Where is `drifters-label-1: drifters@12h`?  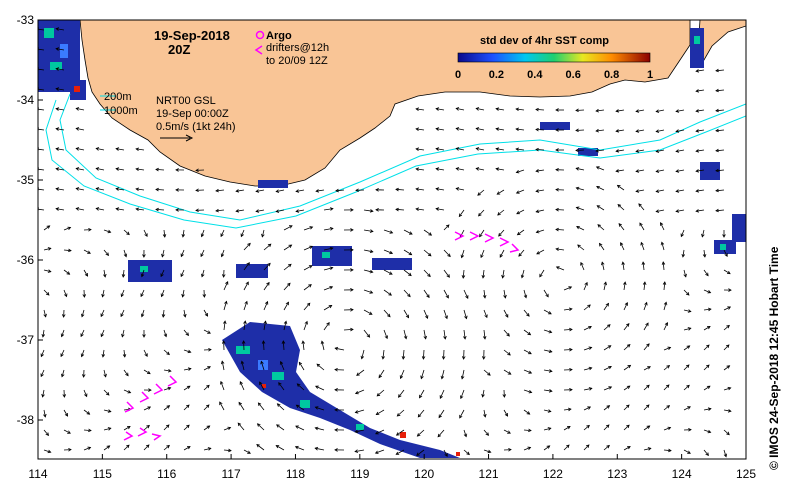 drifters-label-1: drifters@12h is located at coordinates (297, 48).